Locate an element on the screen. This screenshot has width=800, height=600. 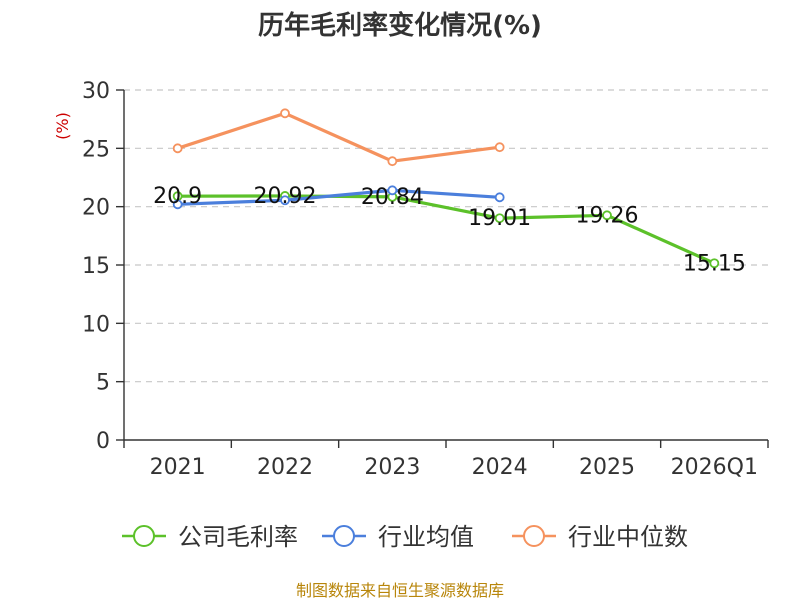
y-tick-label: 0 is located at coordinates (103, 441).